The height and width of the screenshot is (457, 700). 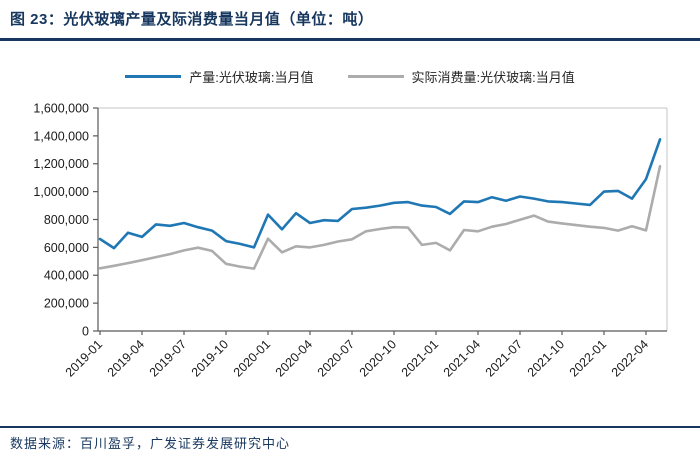 What do you see at coordinates (61, 108) in the screenshot?
I see `y-tick-label: 1,600,000` at bounding box center [61, 108].